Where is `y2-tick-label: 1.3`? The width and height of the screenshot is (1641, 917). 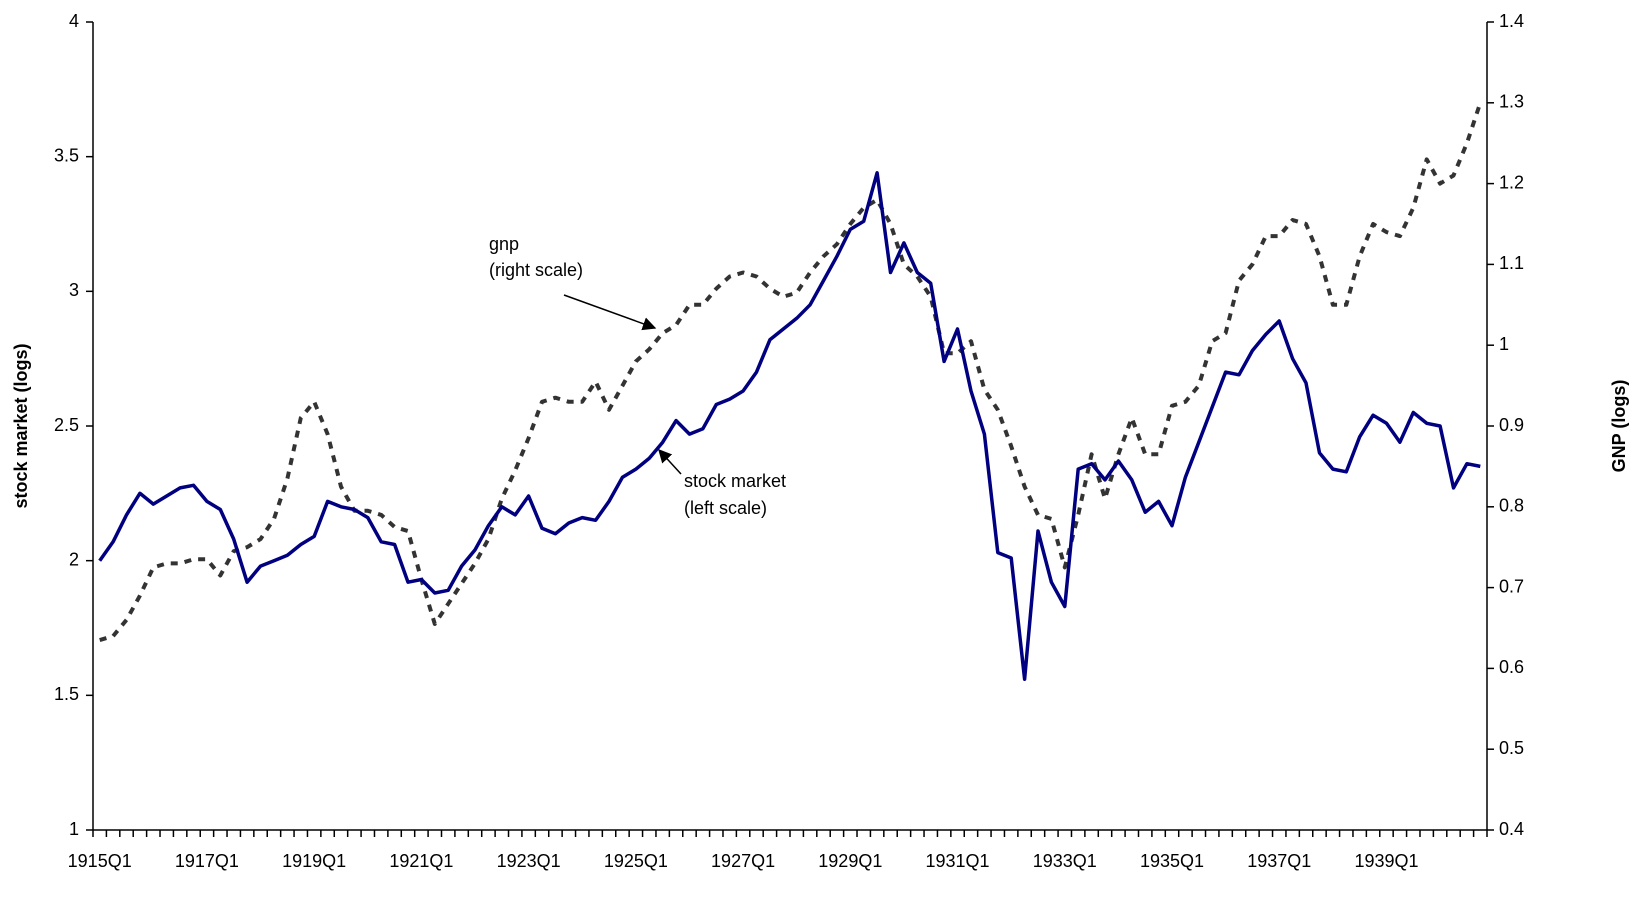
y2-tick-label: 1.3 is located at coordinates (1511, 102).